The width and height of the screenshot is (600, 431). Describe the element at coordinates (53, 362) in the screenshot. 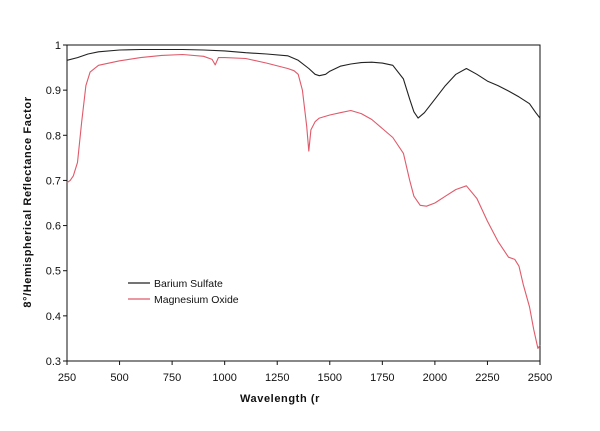

I see `y-tick-label: 0.3` at that location.